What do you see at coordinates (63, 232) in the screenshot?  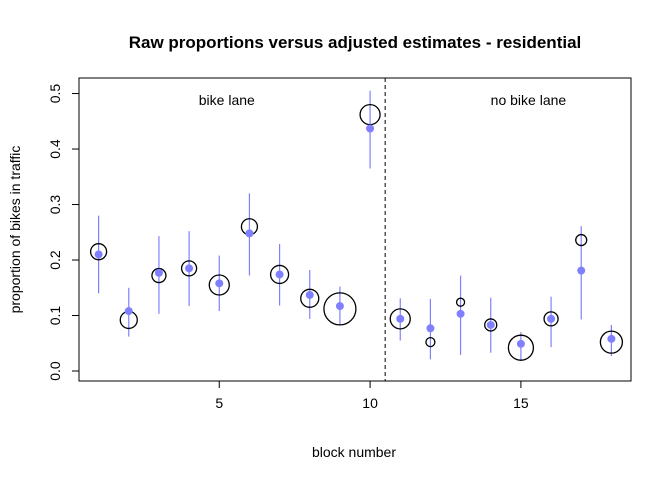 I see `y-axis: 0.0 0.1 0.2 0.3 0.4 0.5` at bounding box center [63, 232].